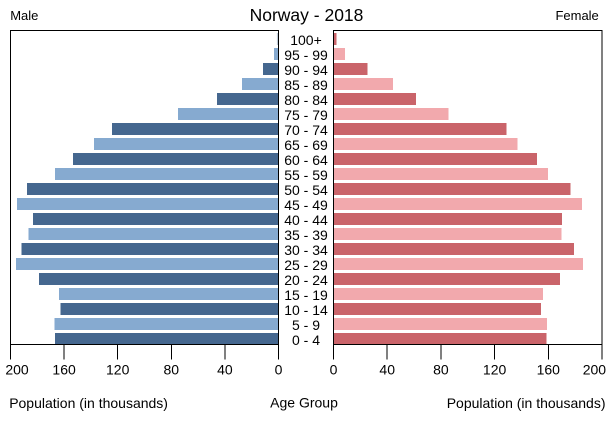  What do you see at coordinates (306, 325) in the screenshot?
I see `svg-text: 5 - 9` at bounding box center [306, 325].